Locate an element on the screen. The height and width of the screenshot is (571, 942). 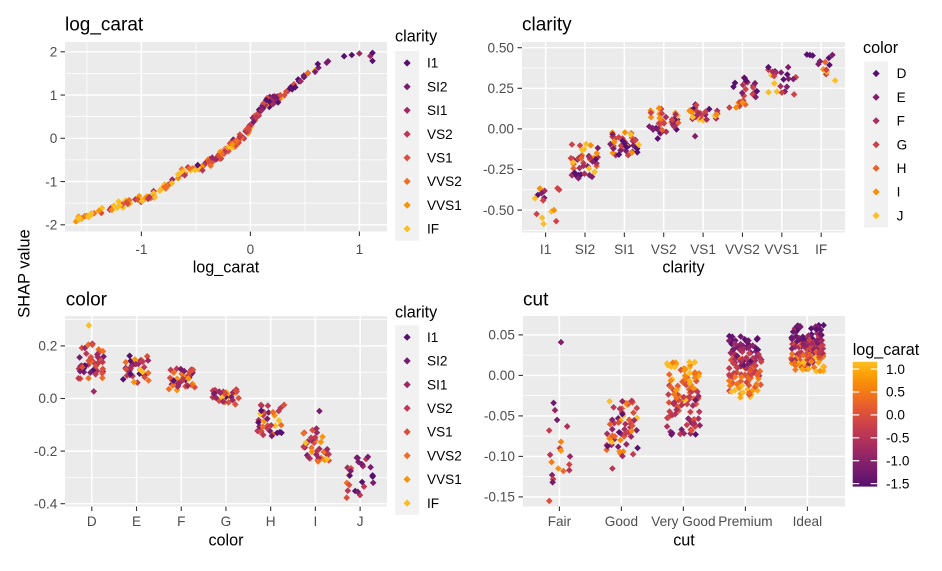
svg-text: 0.2 is located at coordinates (47, 346).